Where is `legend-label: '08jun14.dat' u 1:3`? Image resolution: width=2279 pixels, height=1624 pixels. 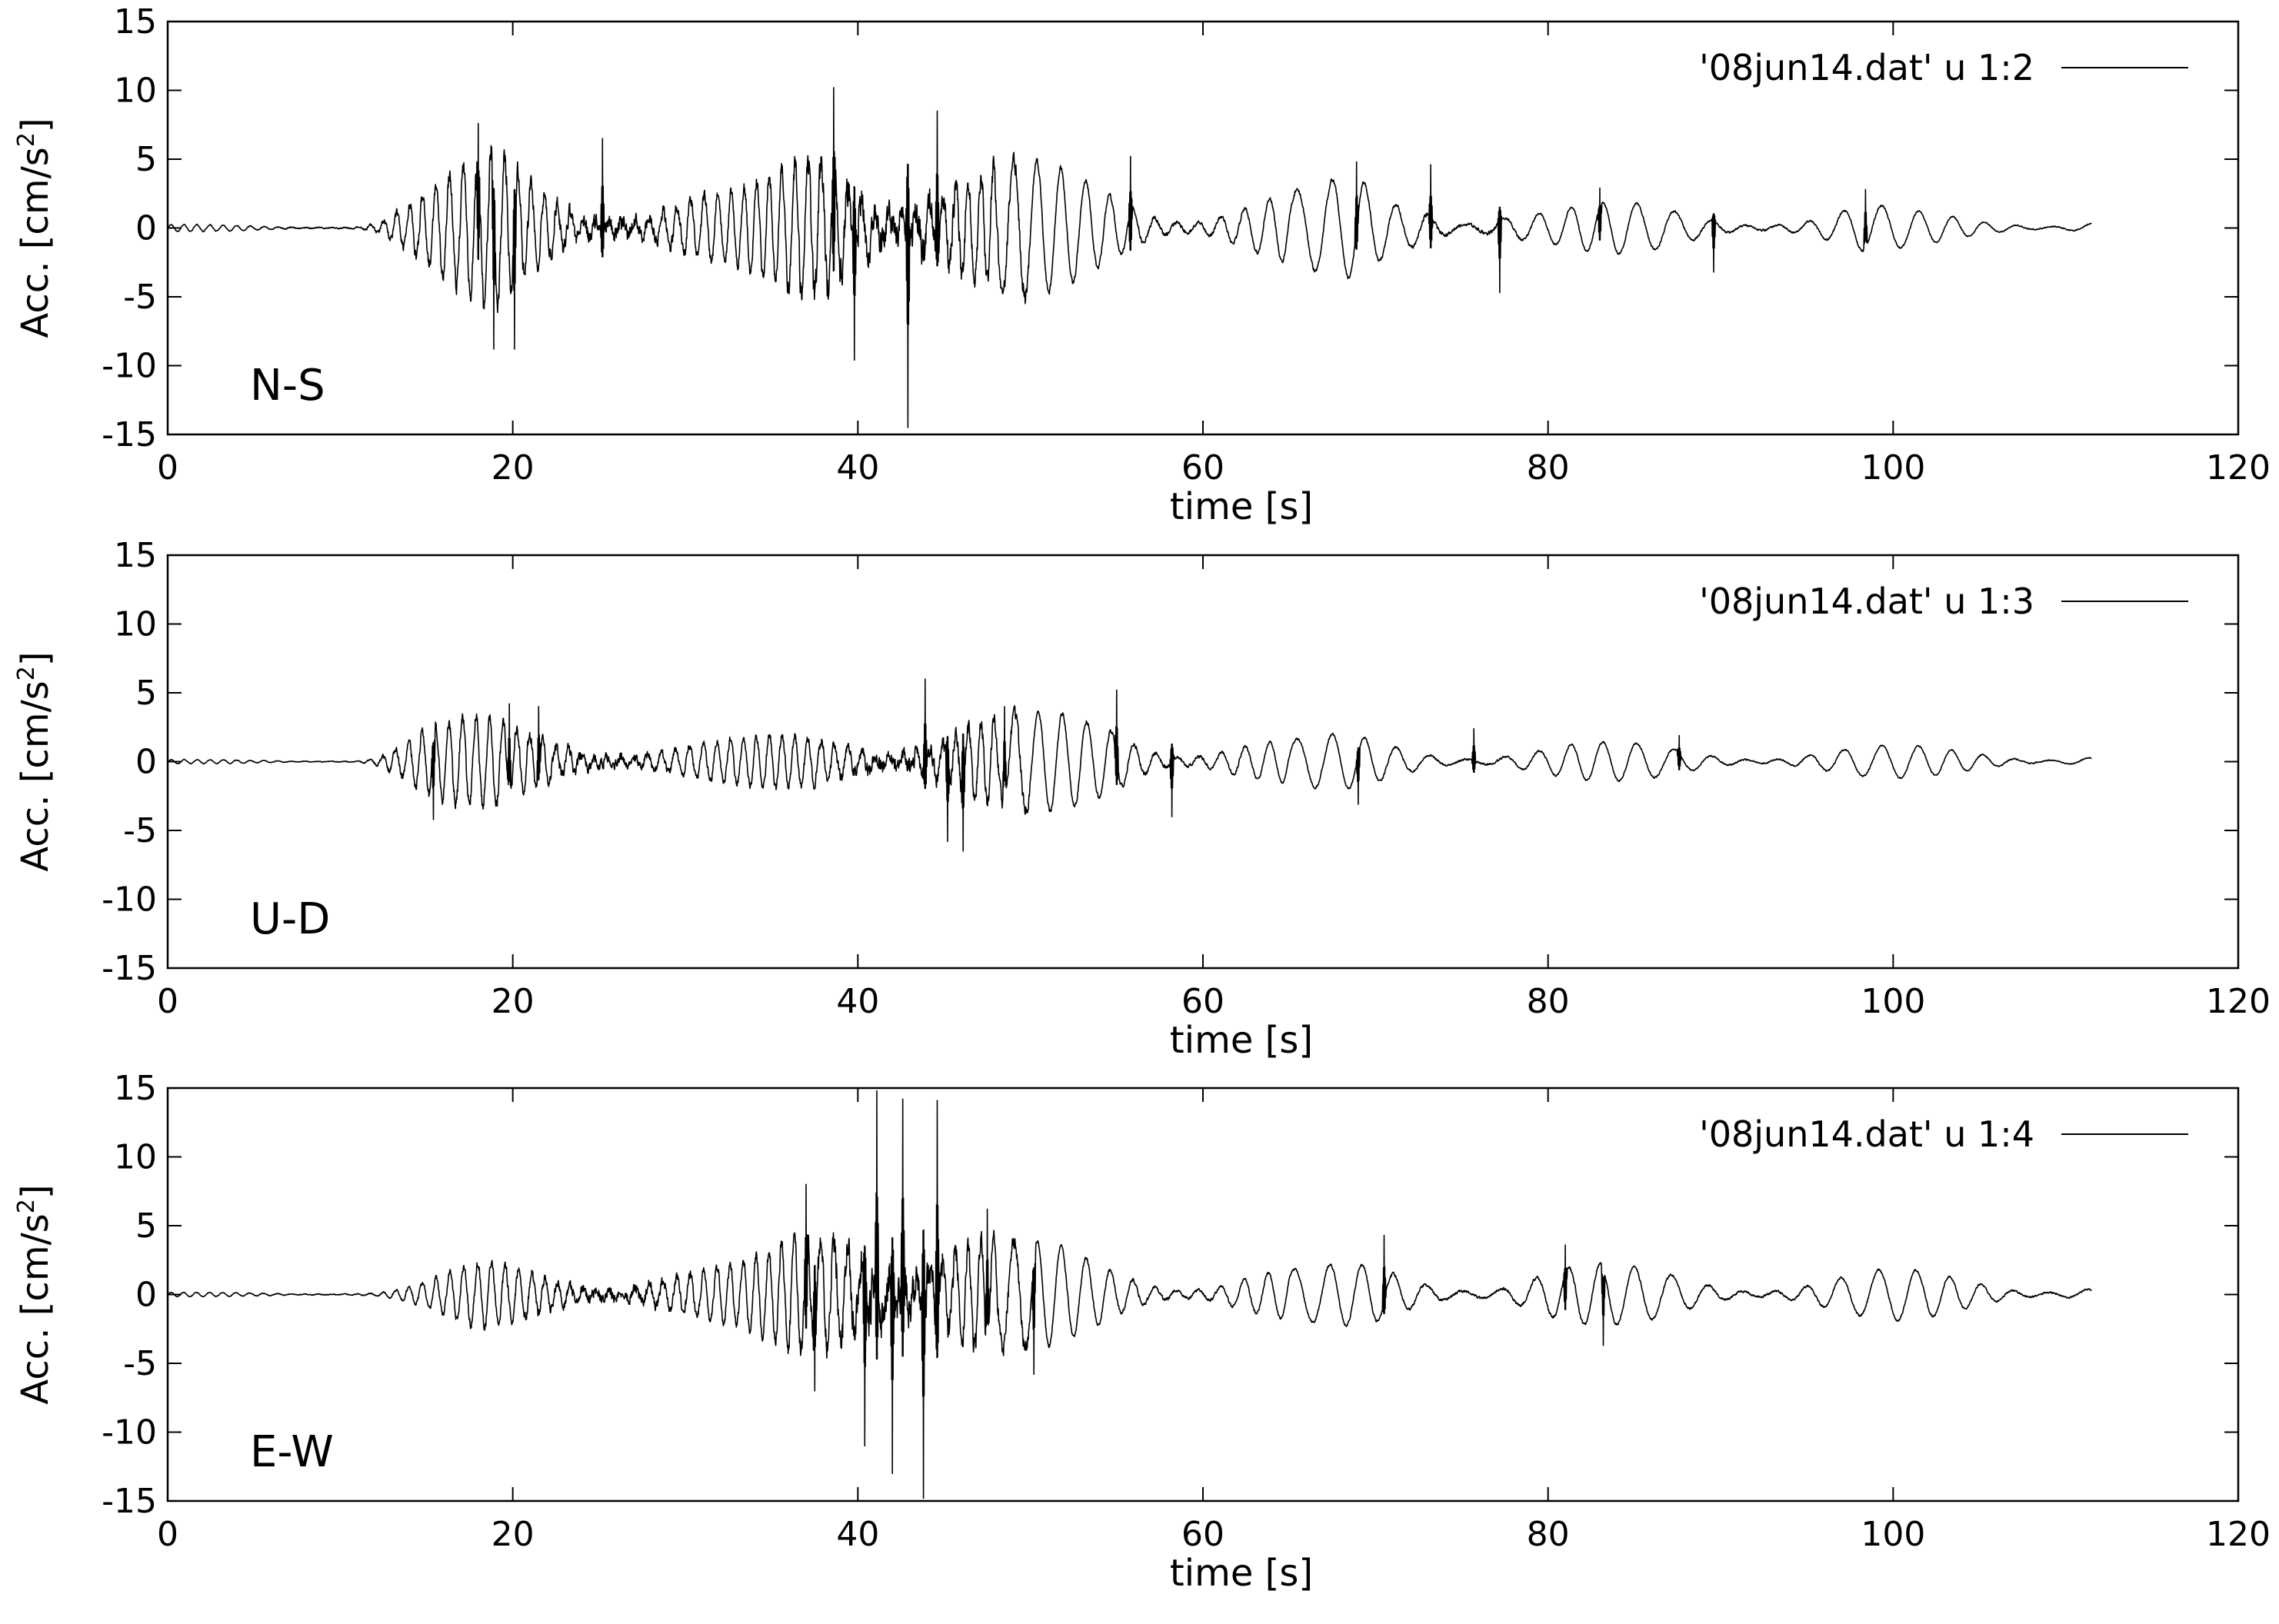 legend-label: '08jun14.dat' u 1:3 is located at coordinates (1866, 601).